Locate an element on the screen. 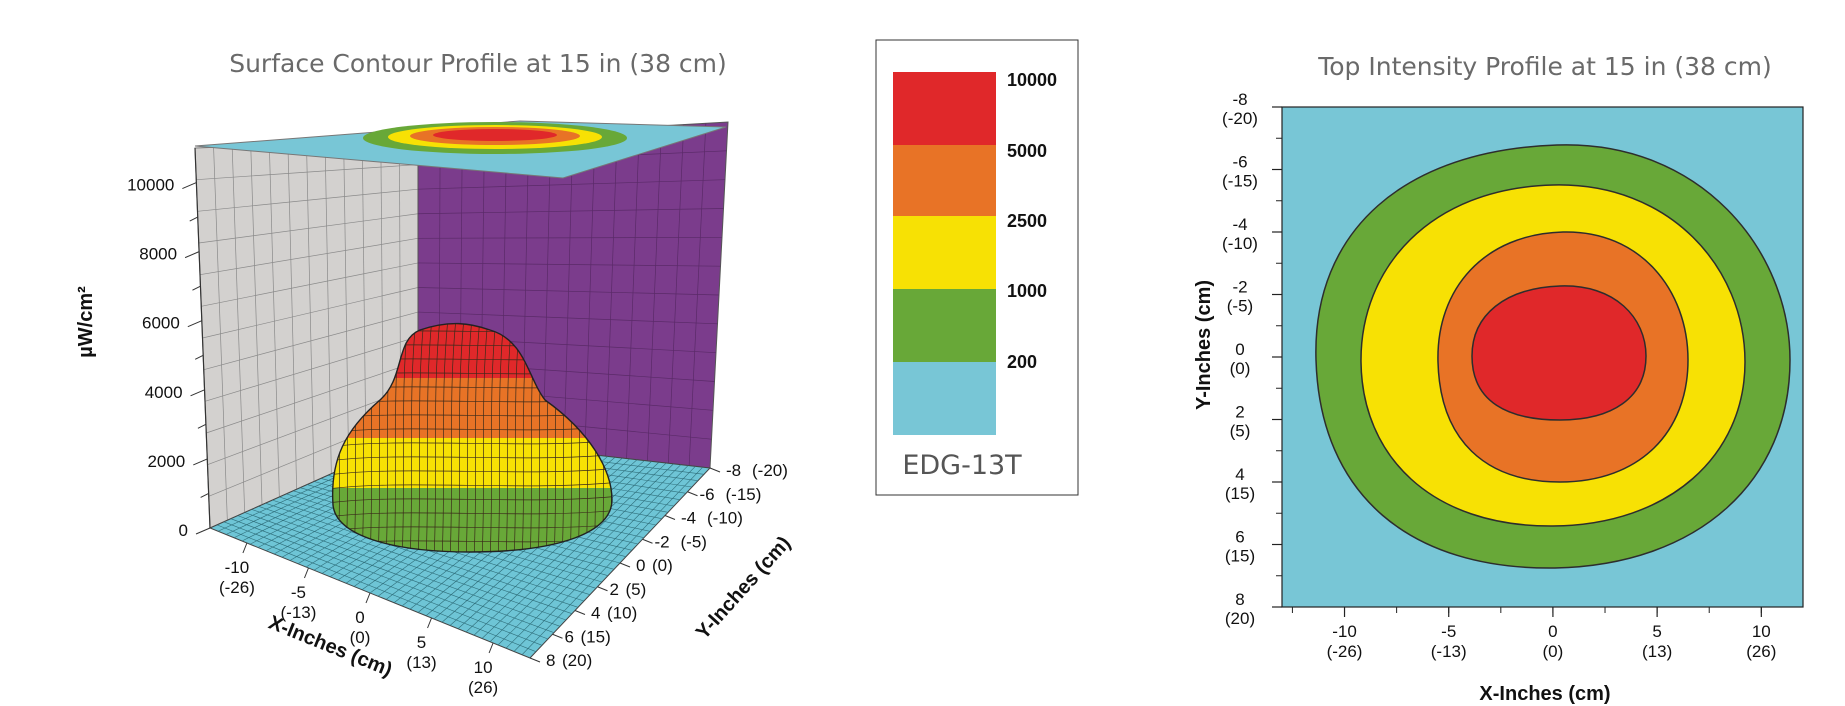 The height and width of the screenshot is (706, 1845). contour-x-tick-label-cm: (0) is located at coordinates (1553, 651).